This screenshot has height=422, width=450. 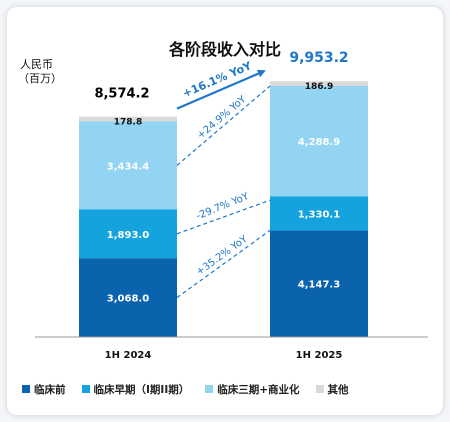 What do you see at coordinates (50, 389) in the screenshot?
I see `legend-label-1: 临床前` at bounding box center [50, 389].